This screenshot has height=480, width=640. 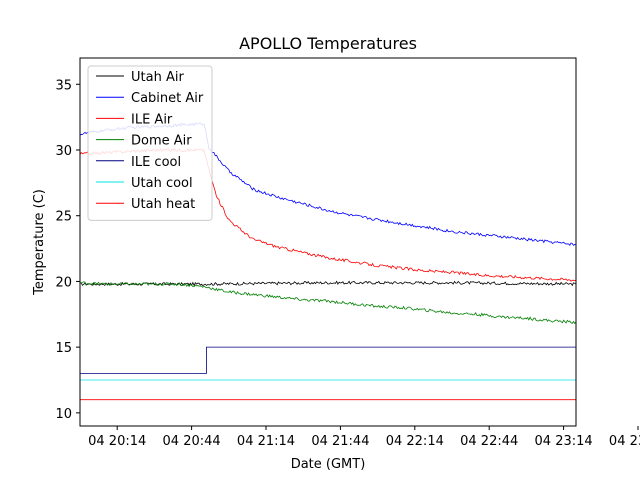 I want to click on y-tick-label: 30, so click(x=63, y=151).